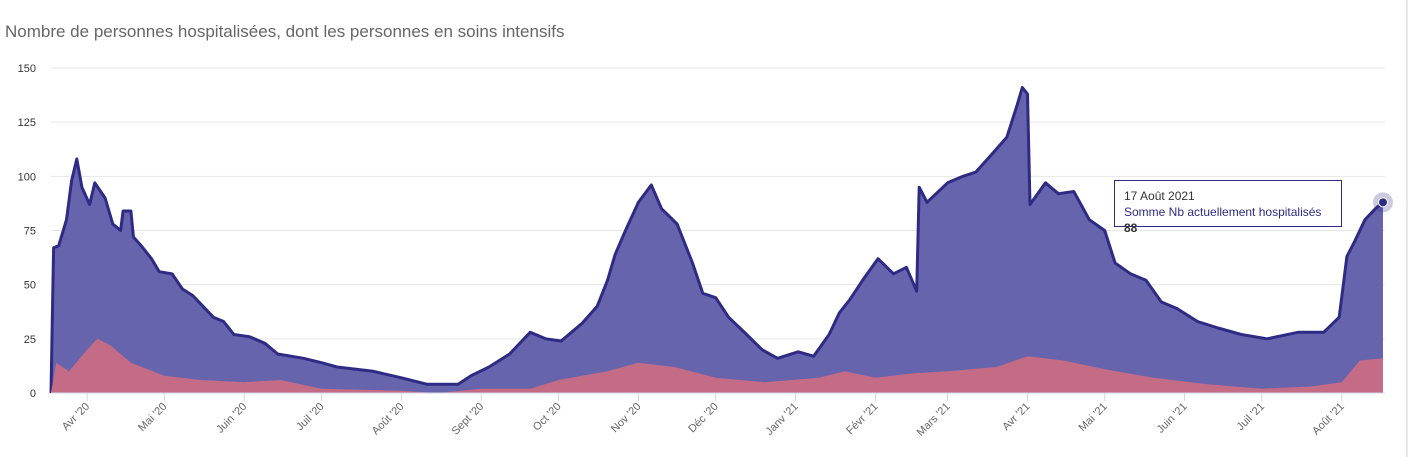 The height and width of the screenshot is (457, 1411). What do you see at coordinates (33, 394) in the screenshot?
I see `y-tick-label: 0` at bounding box center [33, 394].